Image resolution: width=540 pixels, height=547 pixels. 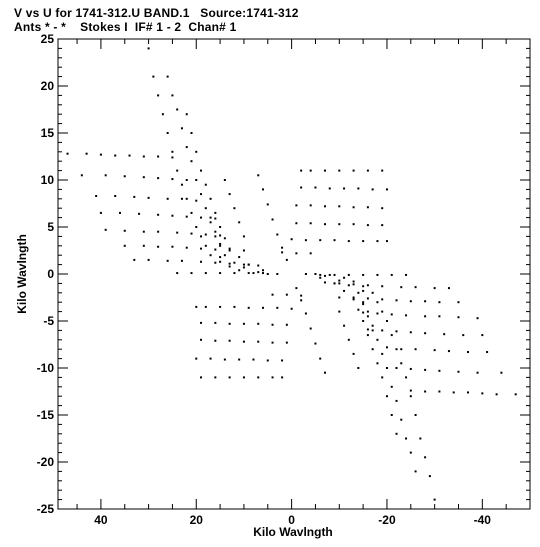 What do you see at coordinates (46, 274) in the screenshot?
I see `y-tick-labels: 25 20 15 10 5 0 -5 -10 -15 -20 -25` at bounding box center [46, 274].